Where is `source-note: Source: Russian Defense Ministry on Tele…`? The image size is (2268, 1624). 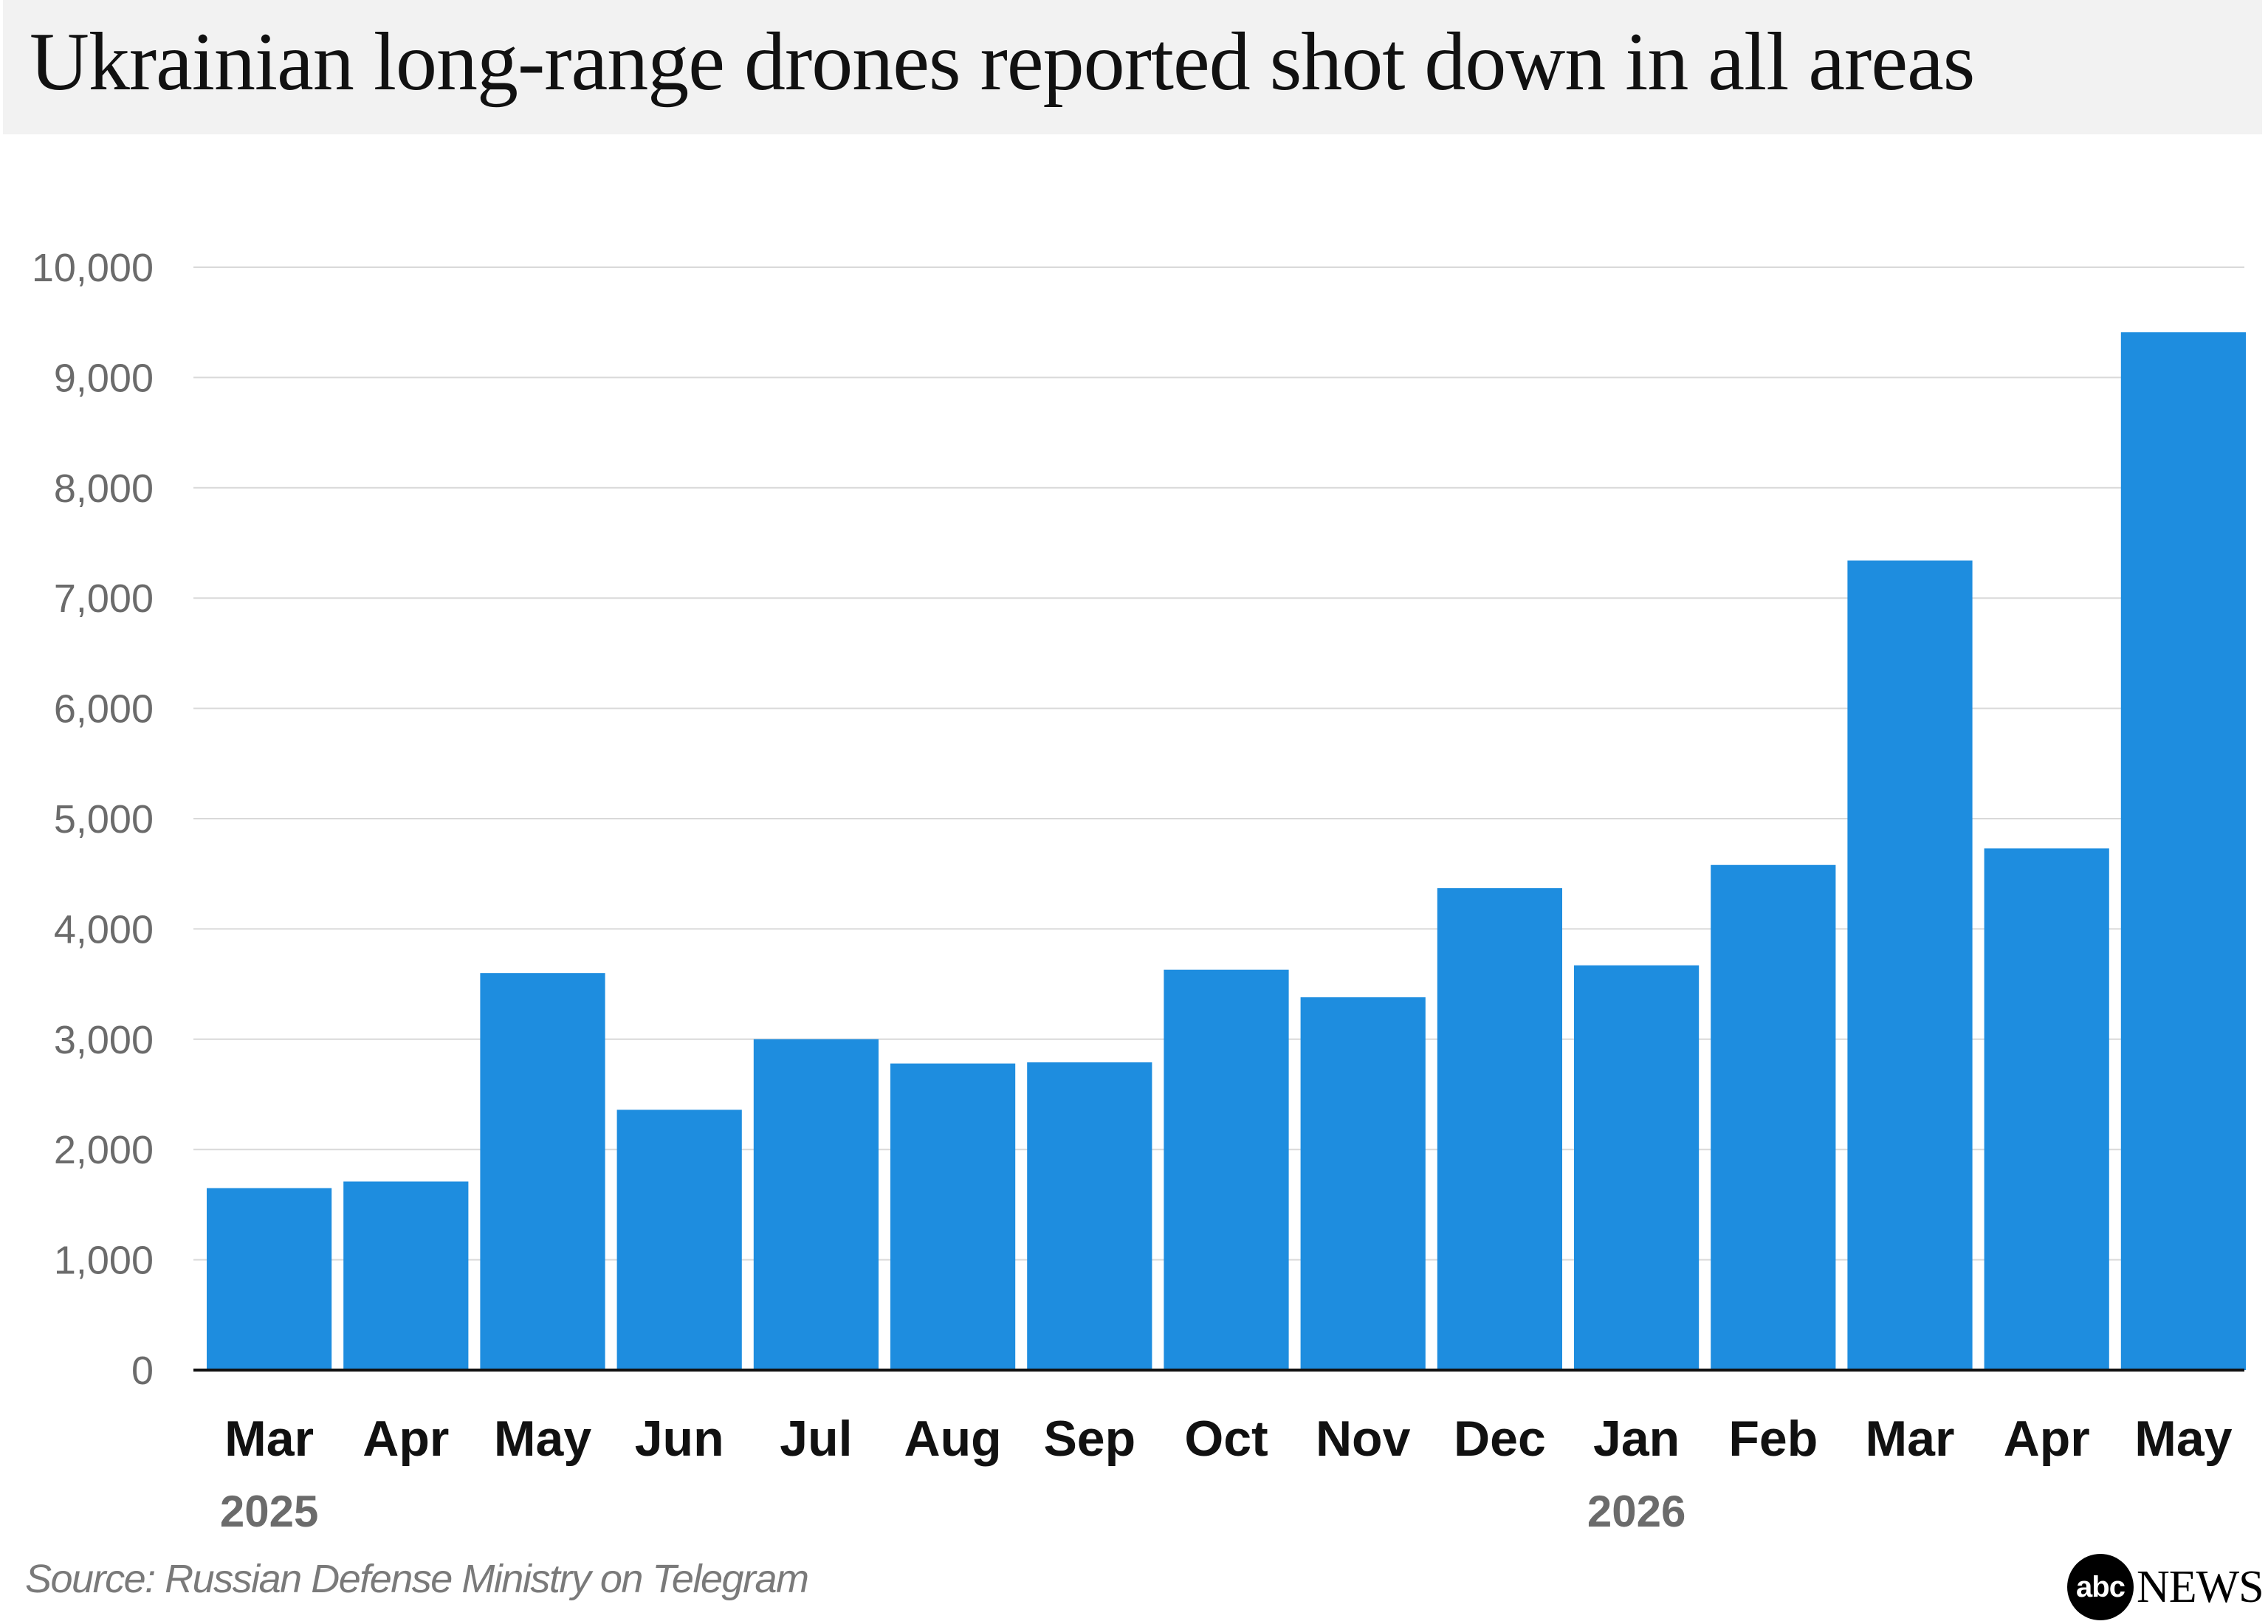
source-note: Source: Russian Defense Ministry on Tele… is located at coordinates (417, 1579).